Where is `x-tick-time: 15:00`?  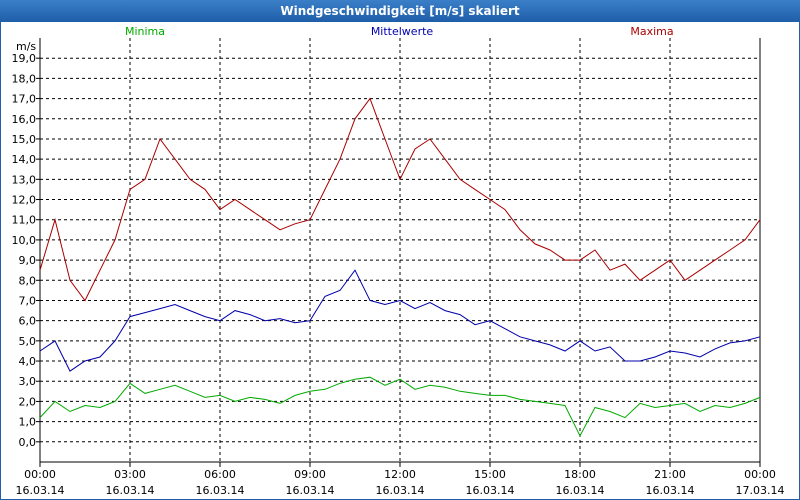 x-tick-time: 15:00 is located at coordinates (490, 474).